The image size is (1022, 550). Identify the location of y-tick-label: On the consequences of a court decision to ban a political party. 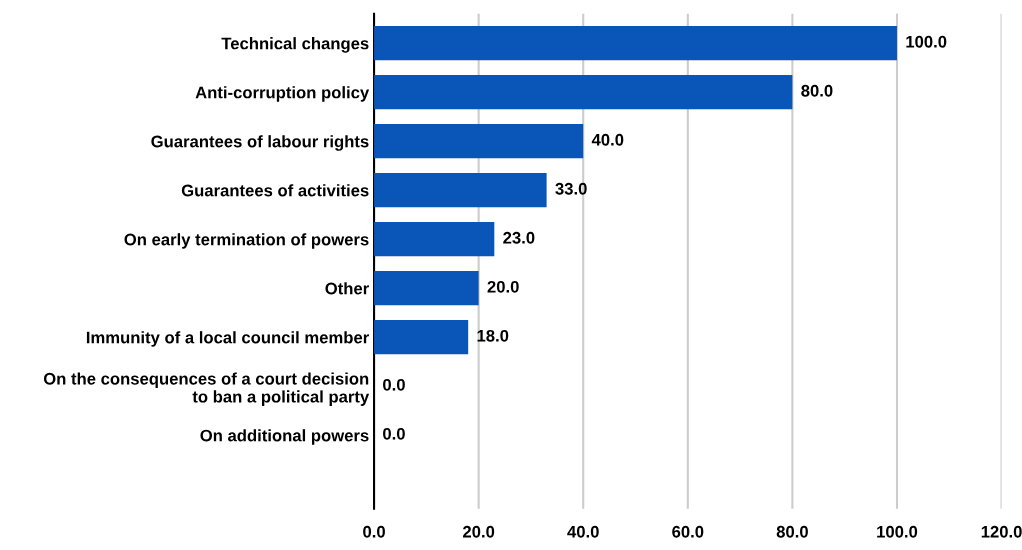
(206, 389).